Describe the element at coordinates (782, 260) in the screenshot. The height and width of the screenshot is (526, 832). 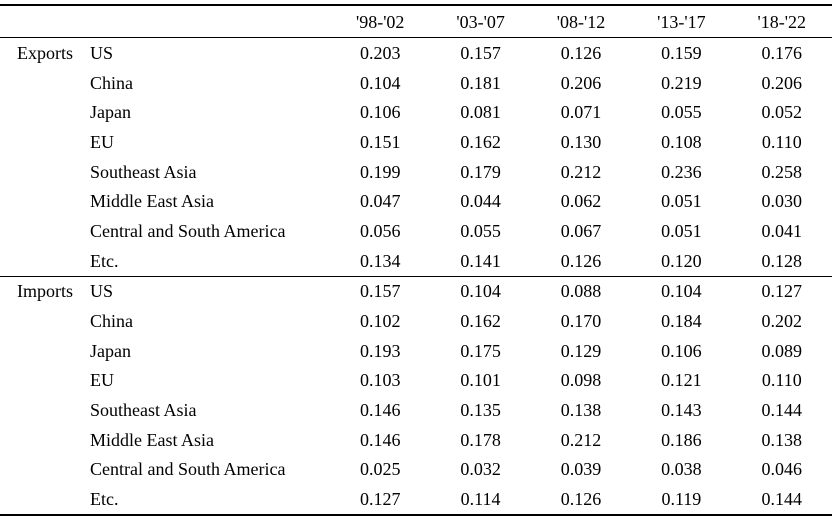
I see `value-cell: 0.128` at that location.